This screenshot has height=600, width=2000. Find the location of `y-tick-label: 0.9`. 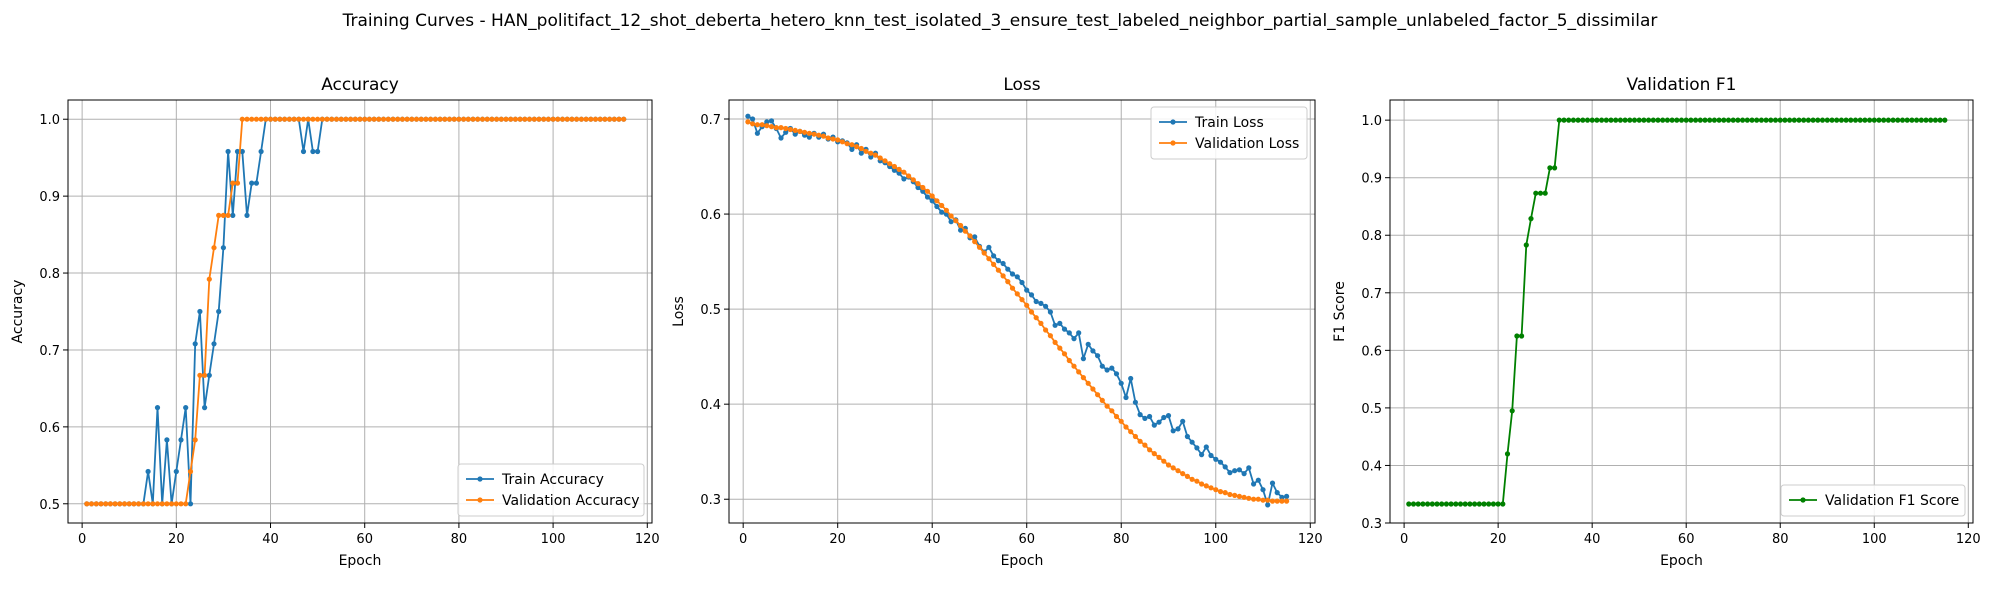

y-tick-label: 0.9 is located at coordinates (49, 197).